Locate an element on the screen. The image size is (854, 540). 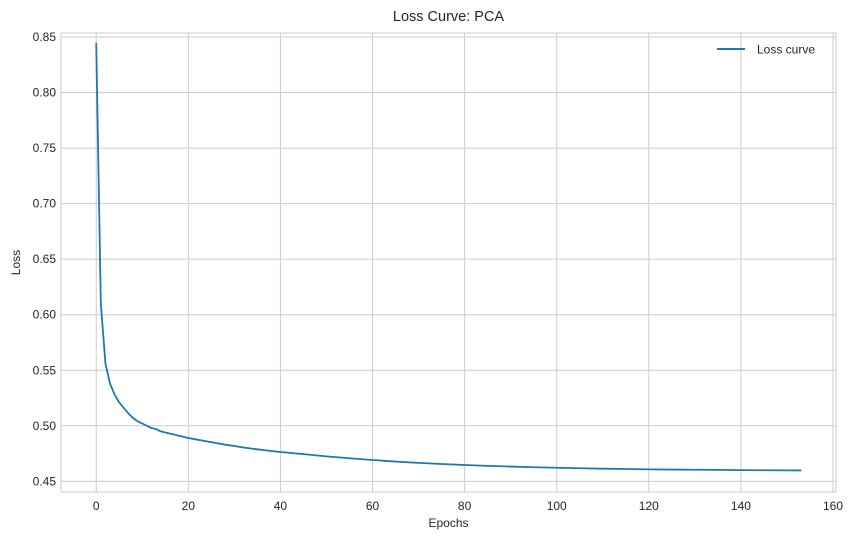
y-tick-label: 0.60 is located at coordinates (45, 315).